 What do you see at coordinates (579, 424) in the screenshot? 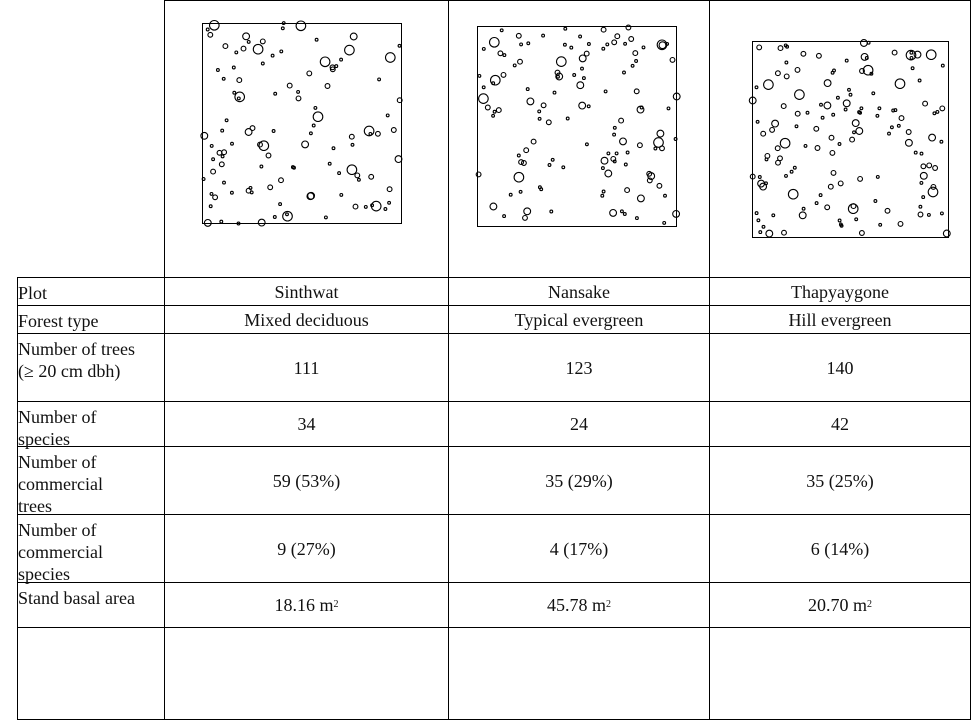
I see `cell-species-nansake: 24` at bounding box center [579, 424].